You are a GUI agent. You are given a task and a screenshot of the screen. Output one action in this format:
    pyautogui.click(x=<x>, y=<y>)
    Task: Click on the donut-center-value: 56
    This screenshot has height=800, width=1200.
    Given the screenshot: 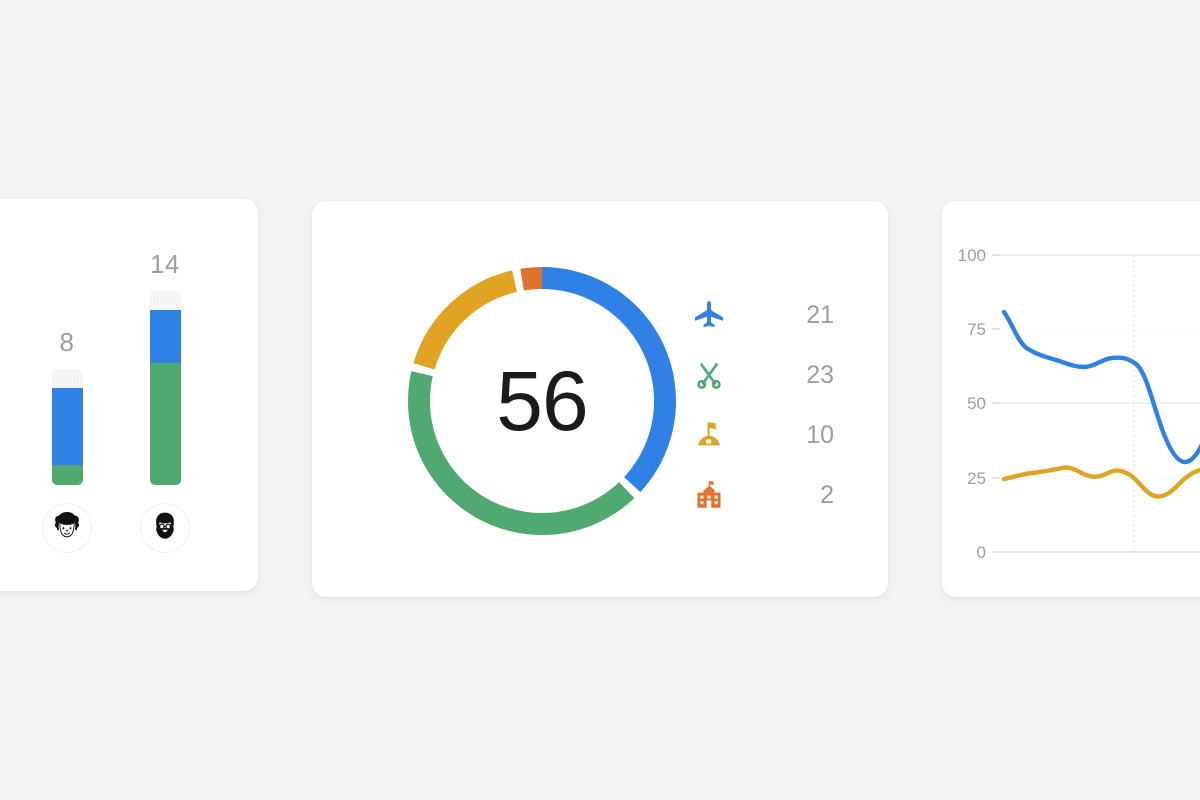 What is the action you would take?
    pyautogui.click(x=542, y=400)
    